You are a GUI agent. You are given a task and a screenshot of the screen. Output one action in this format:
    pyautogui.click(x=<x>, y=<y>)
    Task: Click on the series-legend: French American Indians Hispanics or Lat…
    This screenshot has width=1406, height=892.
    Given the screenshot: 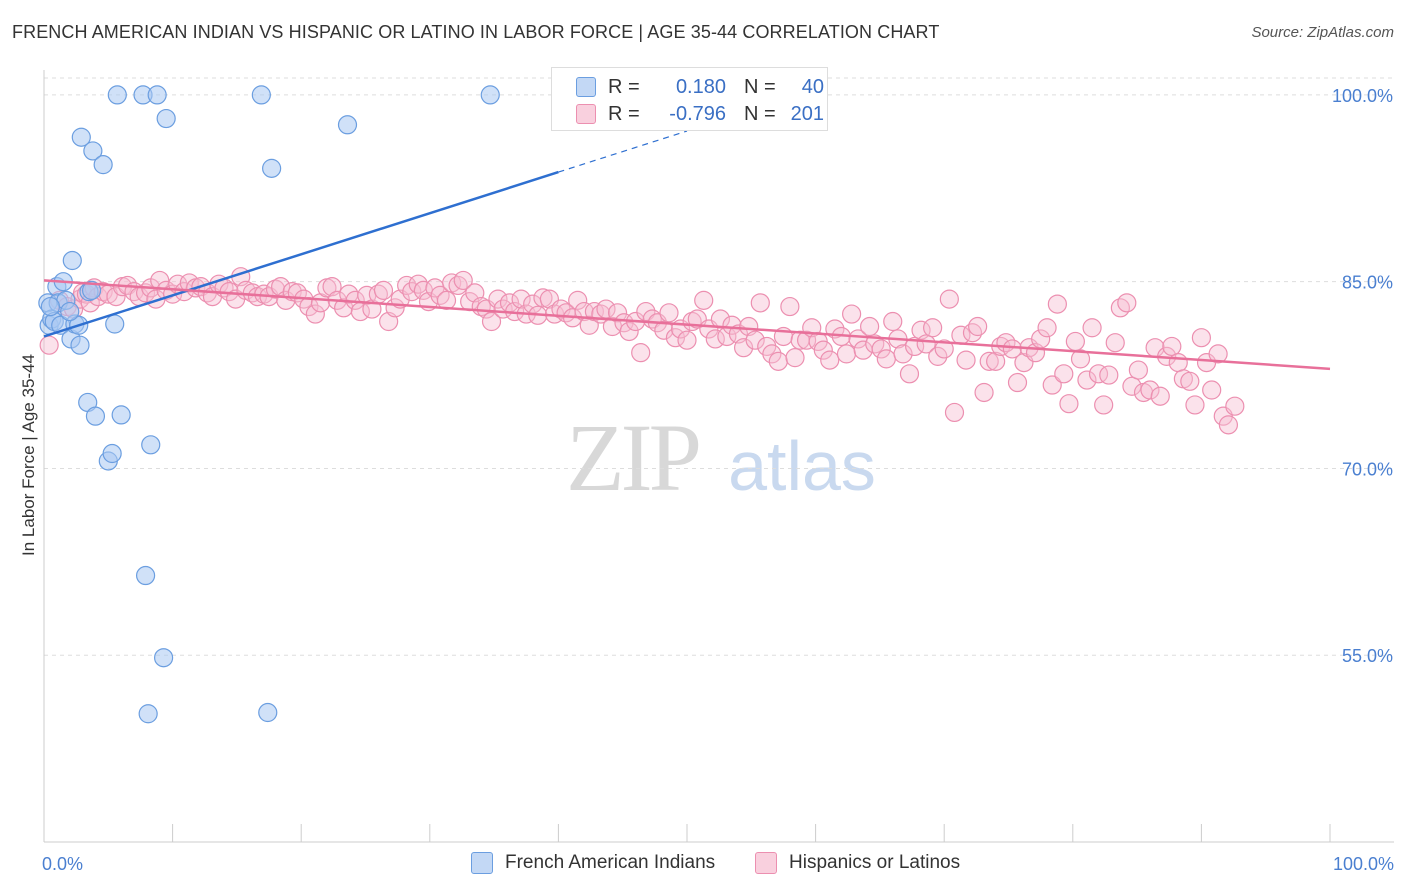 What is the action you would take?
    pyautogui.click(x=703, y=865)
    